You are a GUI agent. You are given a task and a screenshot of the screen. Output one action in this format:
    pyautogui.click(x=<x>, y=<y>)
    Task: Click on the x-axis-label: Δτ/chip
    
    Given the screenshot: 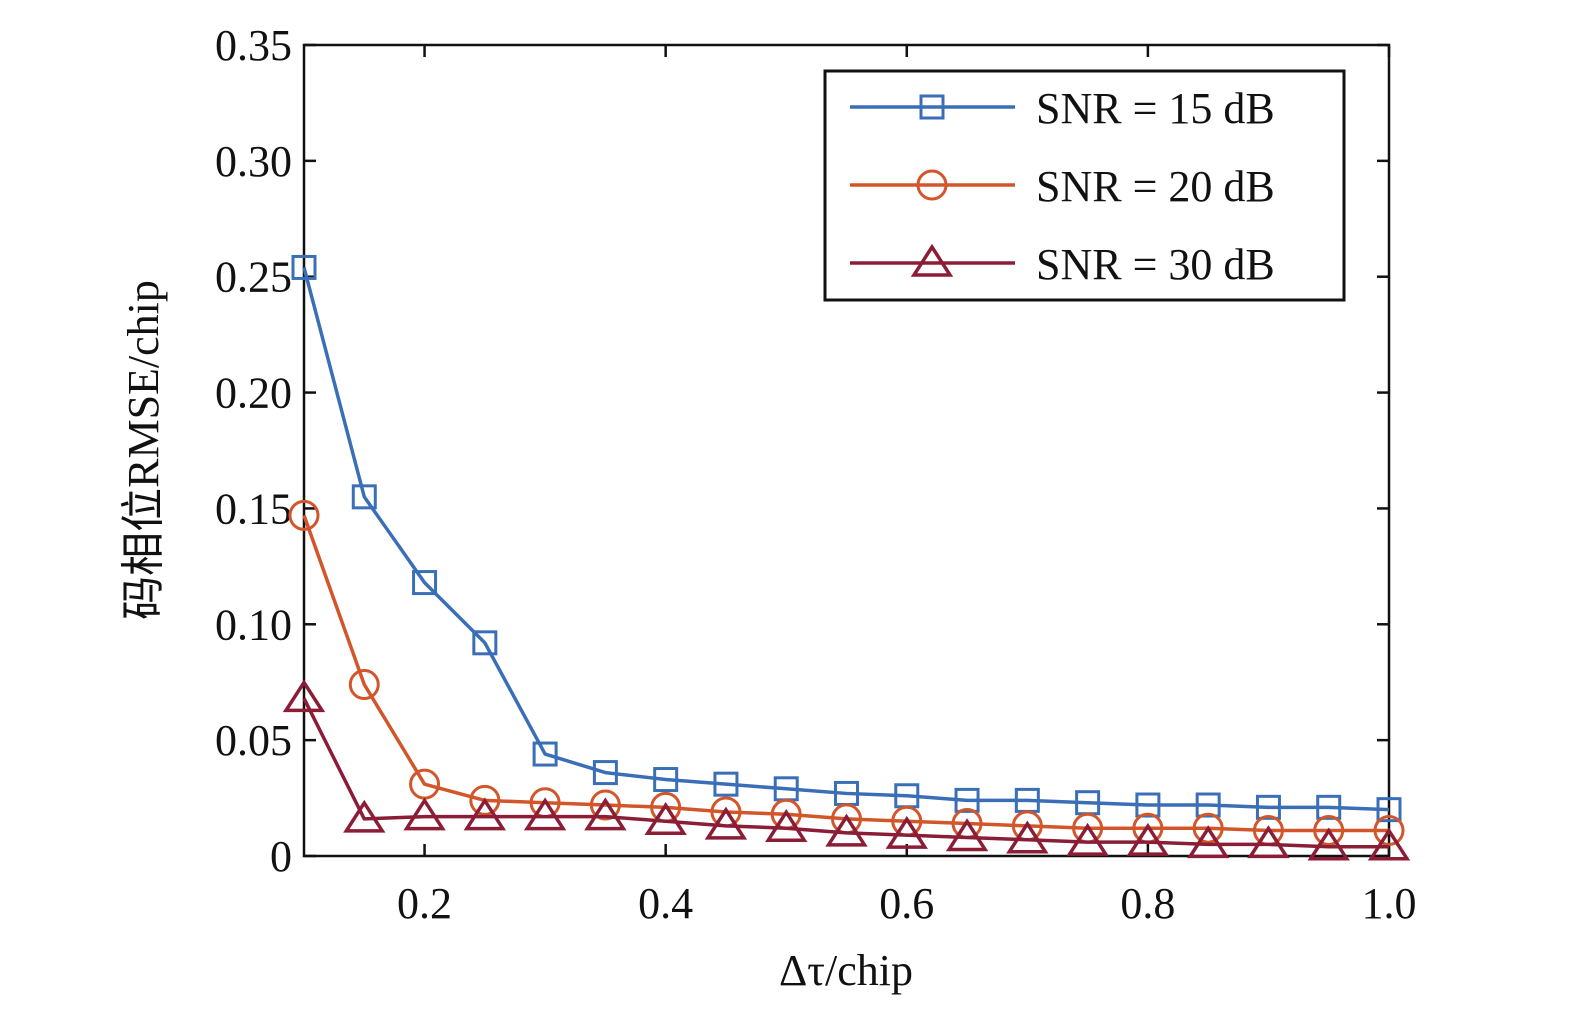 What is the action you would take?
    pyautogui.click(x=846, y=970)
    